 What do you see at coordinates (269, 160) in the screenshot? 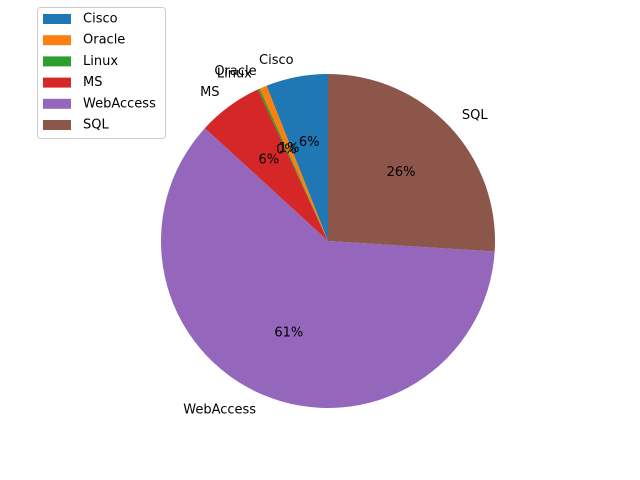
I see `pct-label-ms: 6%` at bounding box center [269, 160].